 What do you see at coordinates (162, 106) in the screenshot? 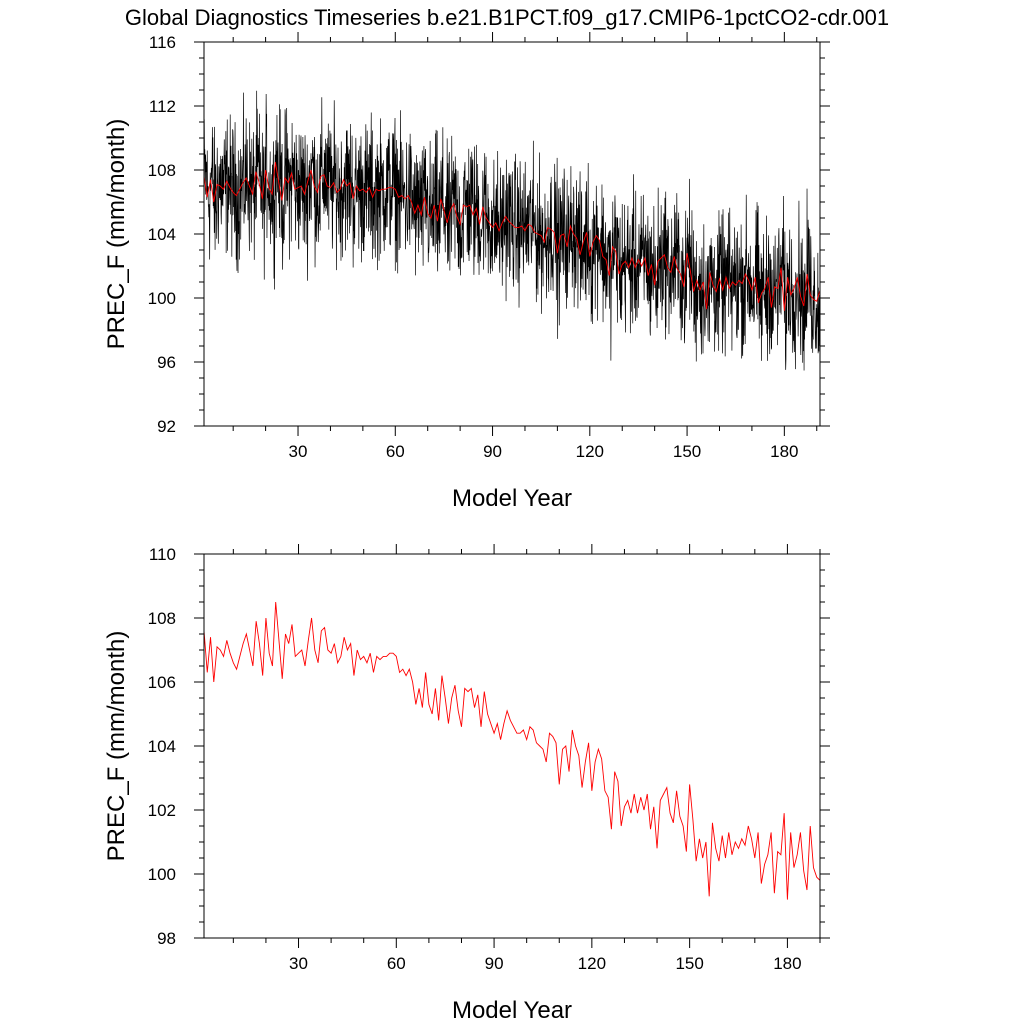
I see `y-tick-label: 112` at bounding box center [162, 106].